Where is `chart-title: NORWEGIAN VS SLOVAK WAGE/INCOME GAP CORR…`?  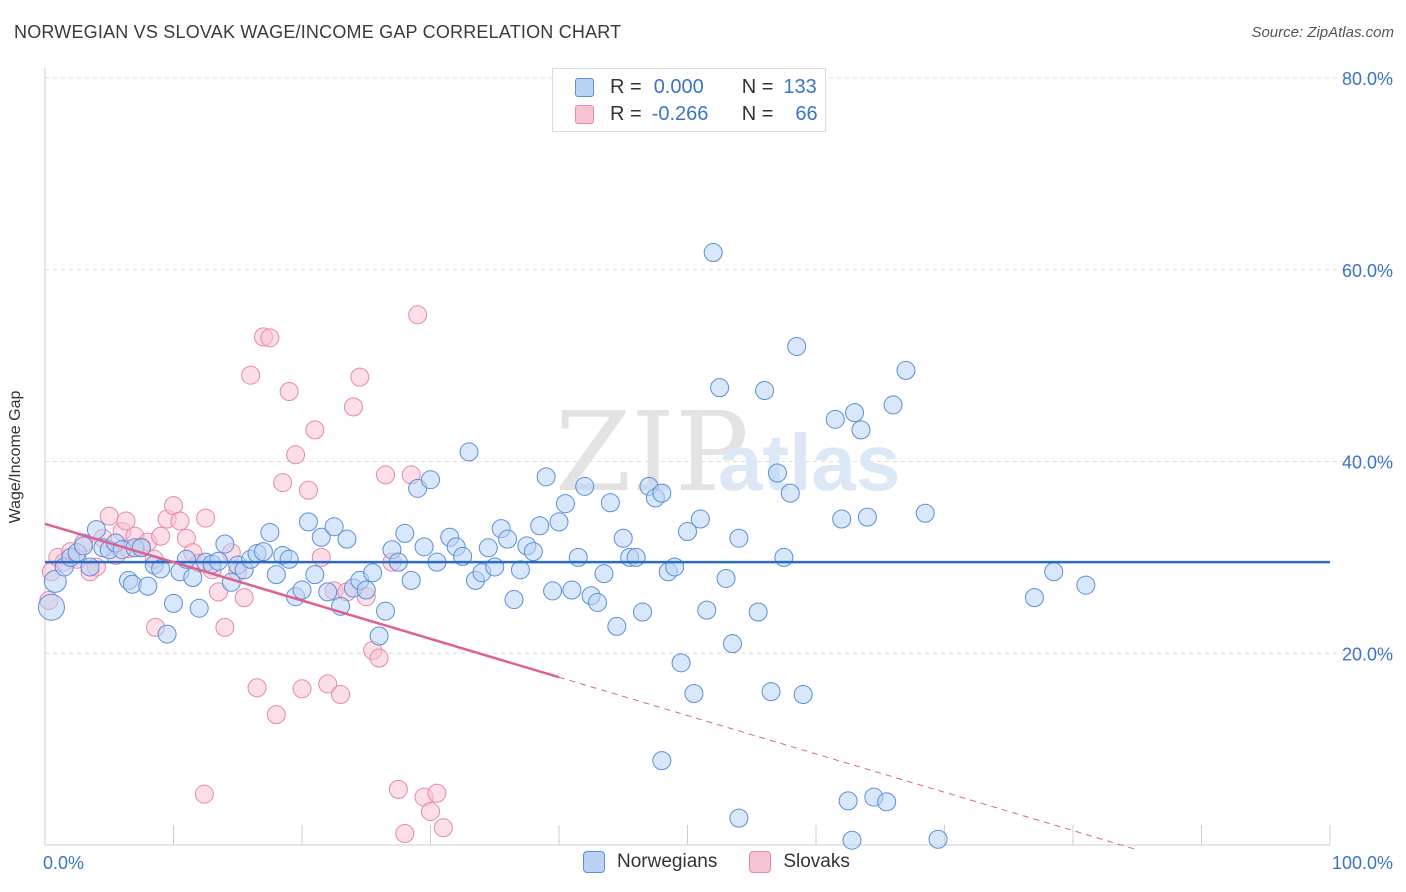 chart-title: NORWEGIAN VS SLOVAK WAGE/INCOME GAP CORR… is located at coordinates (318, 32).